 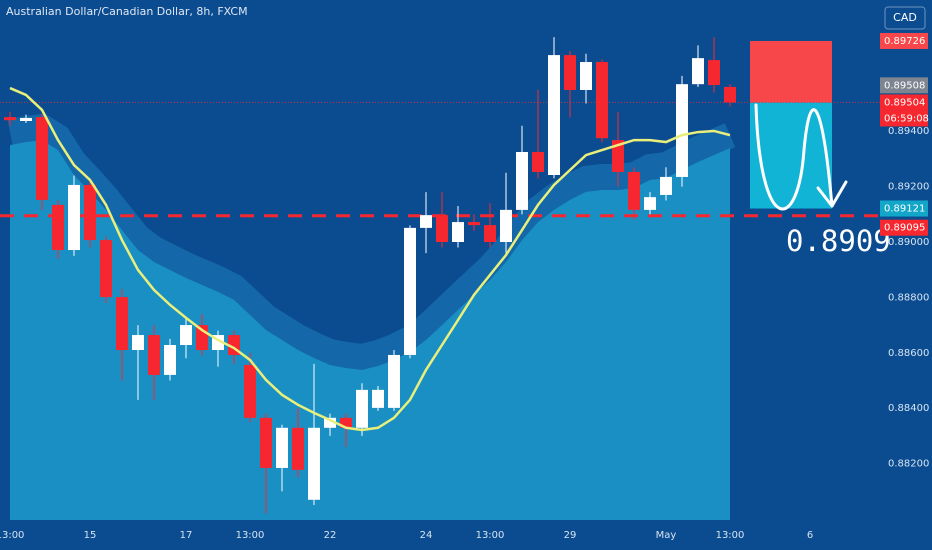 I want to click on y-tick-label: 0.88600, so click(x=908, y=353).